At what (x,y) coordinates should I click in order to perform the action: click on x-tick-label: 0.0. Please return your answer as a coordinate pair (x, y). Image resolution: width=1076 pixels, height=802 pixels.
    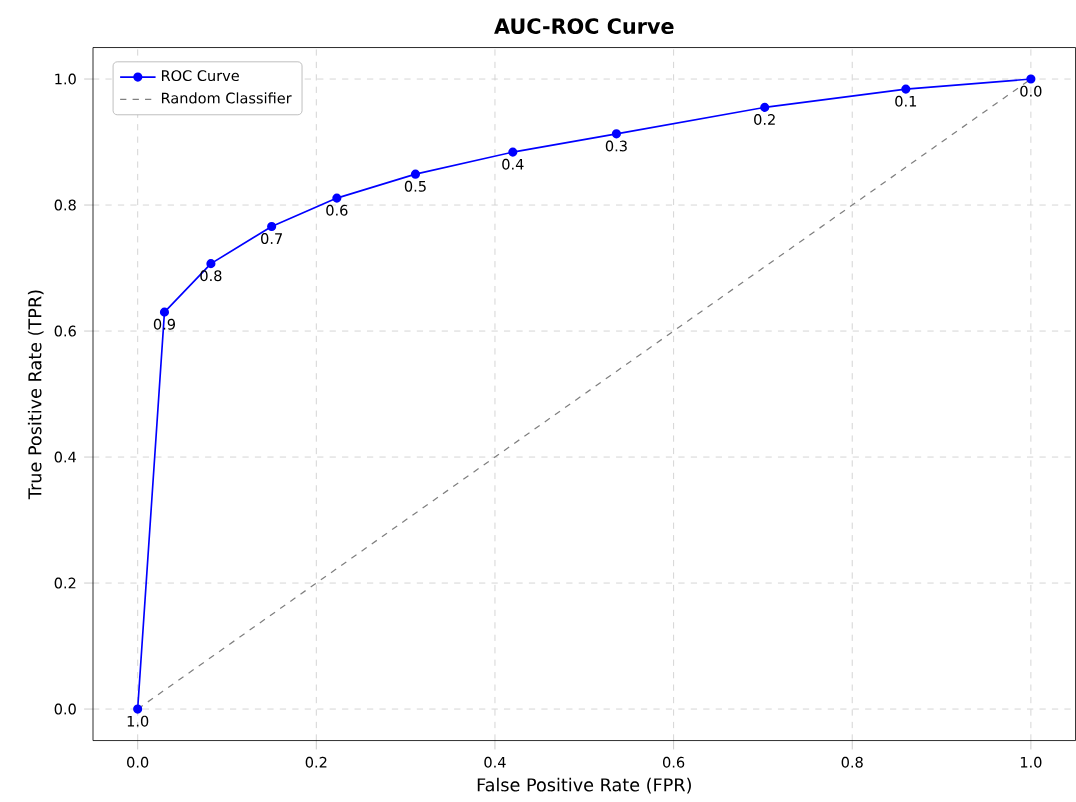
    Looking at the image, I should click on (138, 762).